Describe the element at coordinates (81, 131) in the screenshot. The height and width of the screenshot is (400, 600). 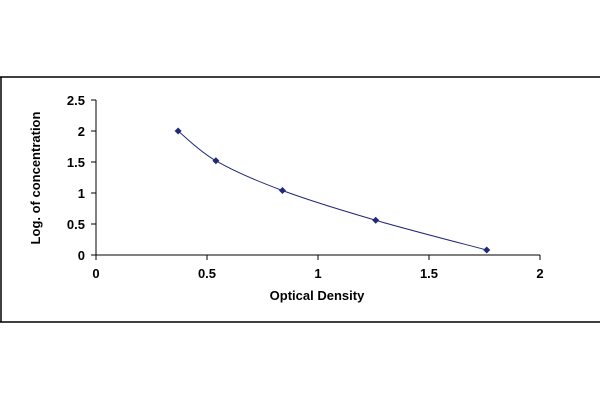
I see `y-tick-label: 2` at that location.